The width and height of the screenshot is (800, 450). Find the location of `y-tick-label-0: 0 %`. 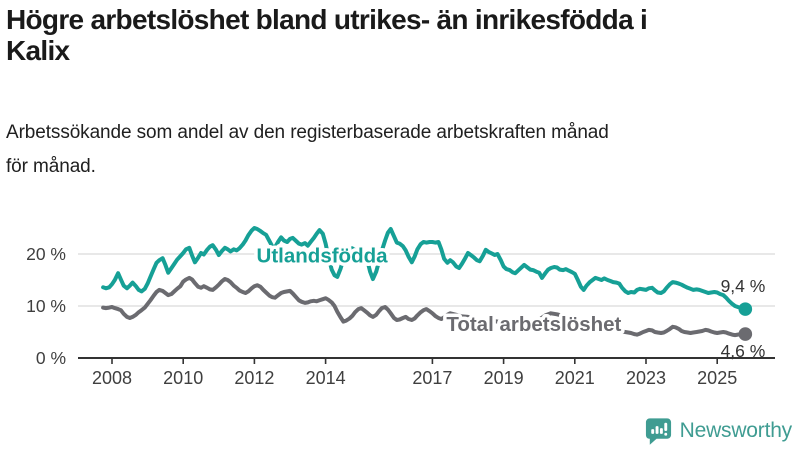

y-tick-label-0: 0 % is located at coordinates (51, 358).